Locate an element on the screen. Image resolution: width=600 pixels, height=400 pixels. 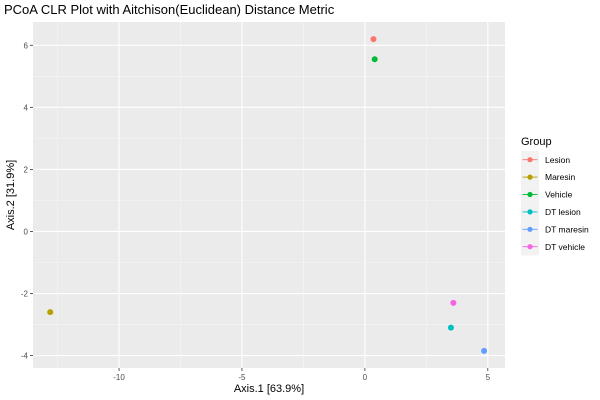
x-tick-label: 5 is located at coordinates (488, 377).